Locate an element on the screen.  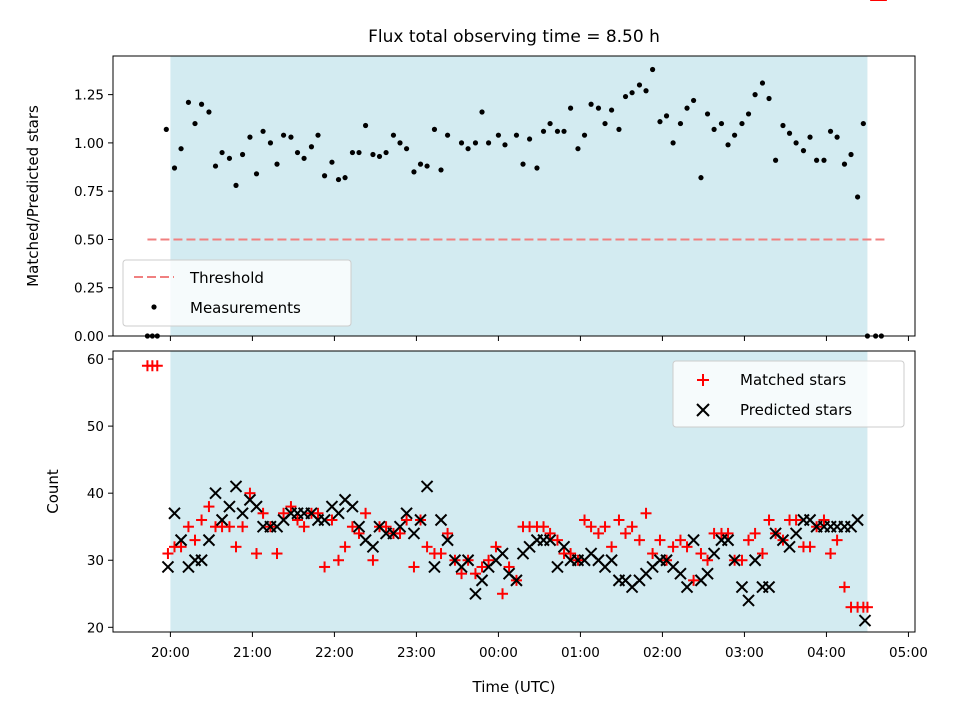
x-tick-label: 00:00 is located at coordinates (498, 653).